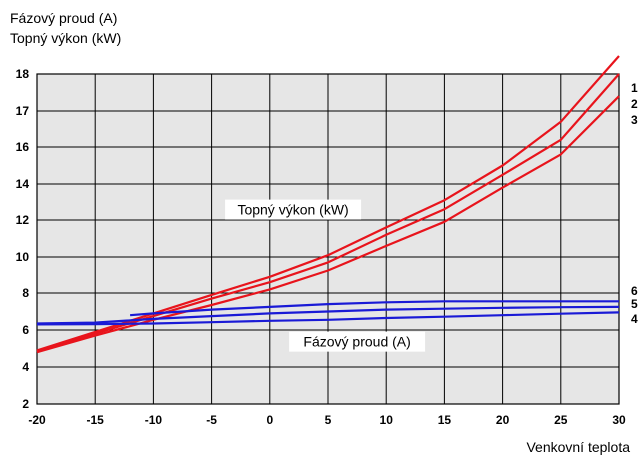 The height and width of the screenshot is (460, 644). Describe the element at coordinates (634, 120) in the screenshot. I see `series-end-label-3: 3` at that location.